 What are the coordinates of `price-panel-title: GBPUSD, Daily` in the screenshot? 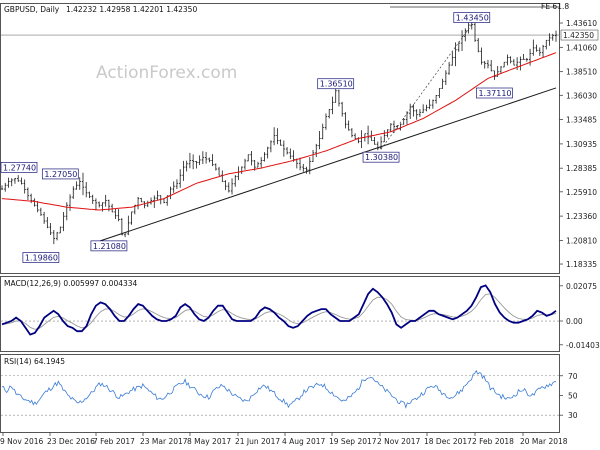 It's located at (32, 9).